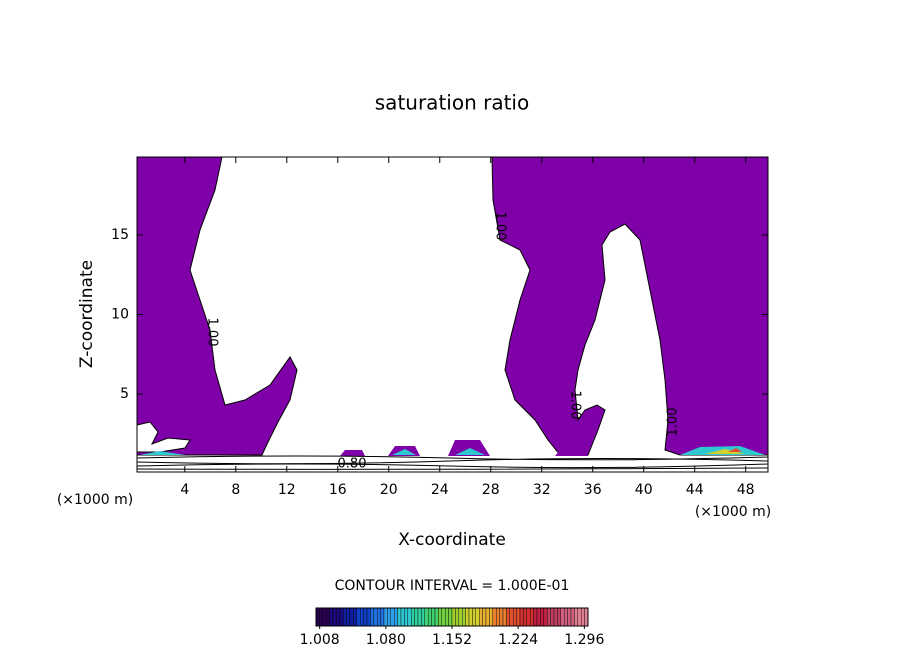  I want to click on x-tick-label: 8, so click(235, 490).